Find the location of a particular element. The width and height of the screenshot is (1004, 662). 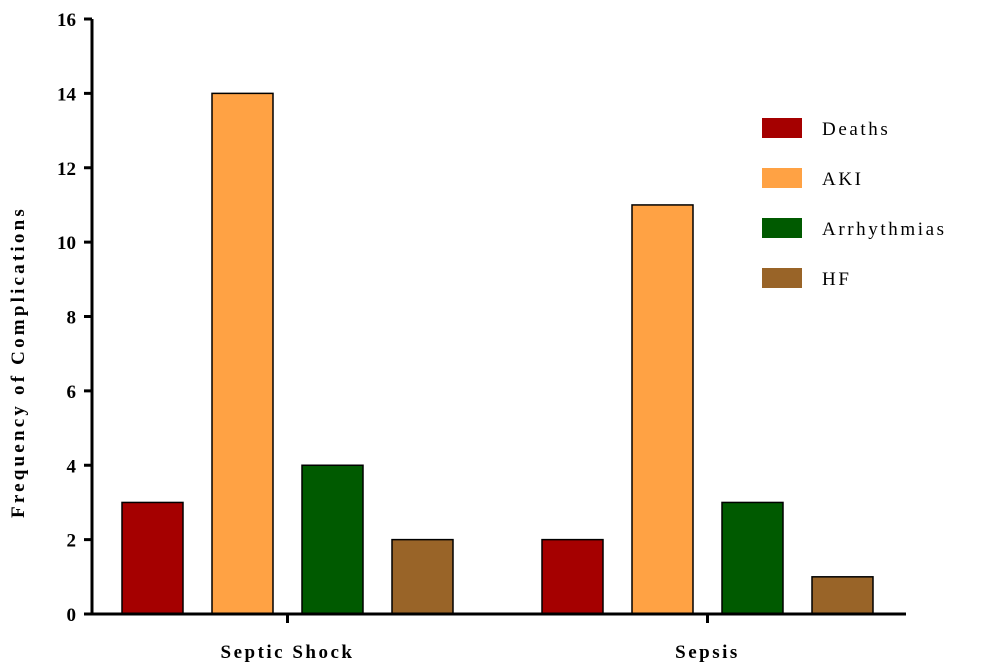

legend-swatch-aki is located at coordinates (782, 178).